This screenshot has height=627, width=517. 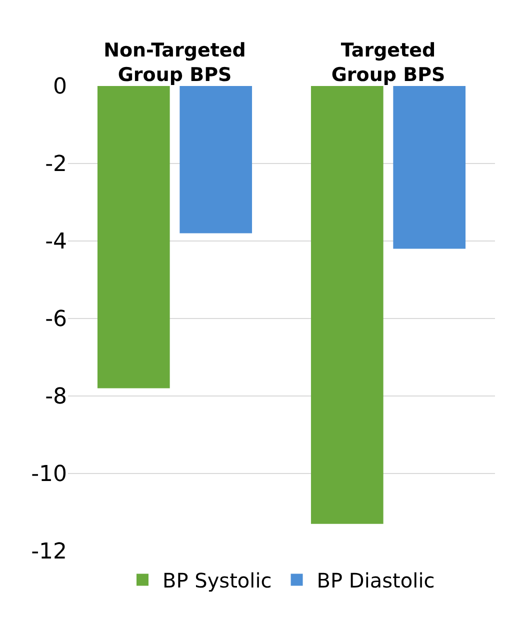 What do you see at coordinates (175, 63) in the screenshot?
I see `x-tick-label: Non-Targeted Group BPS` at bounding box center [175, 63].